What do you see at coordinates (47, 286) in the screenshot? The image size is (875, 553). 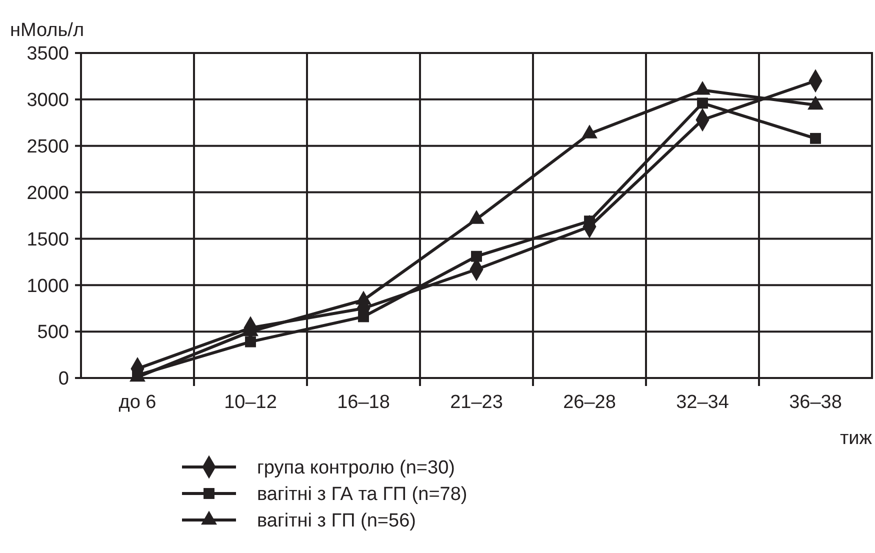 I see `y-tick-label: 1000` at bounding box center [47, 286].